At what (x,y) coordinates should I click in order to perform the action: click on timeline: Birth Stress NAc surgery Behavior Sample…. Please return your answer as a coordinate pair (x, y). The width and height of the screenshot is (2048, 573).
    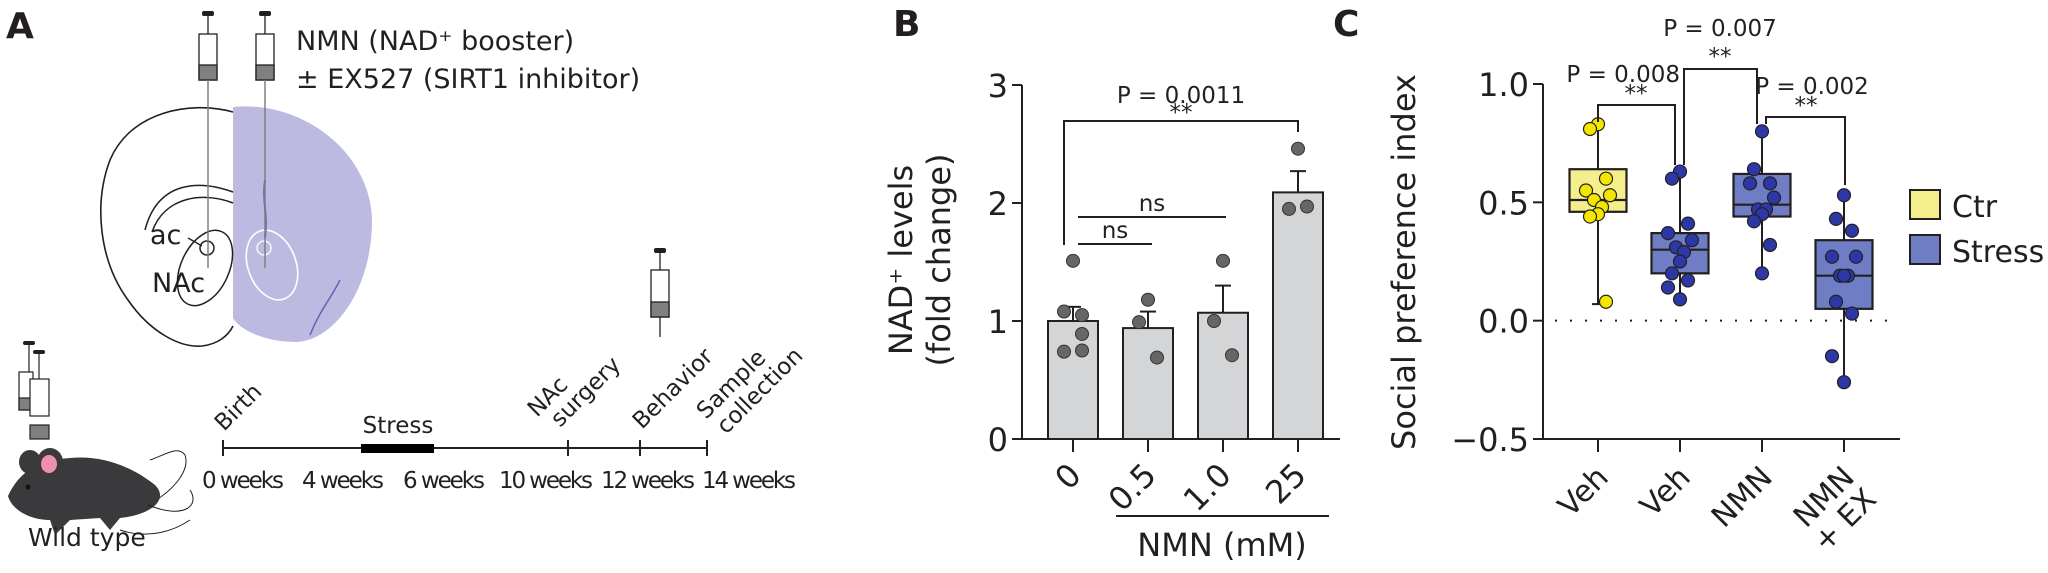
    Looking at the image, I should click on (505, 418).